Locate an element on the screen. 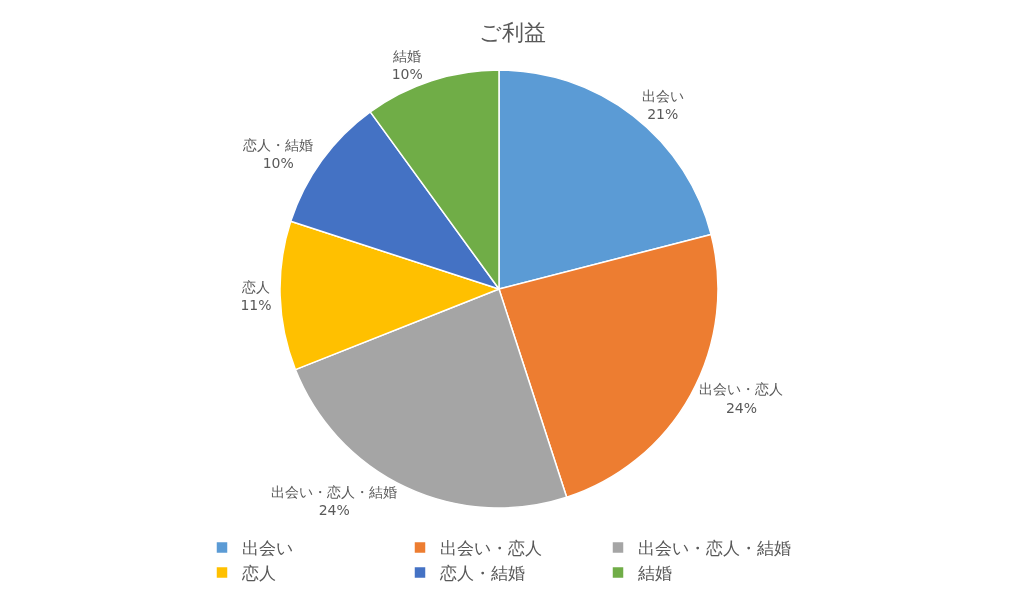 The height and width of the screenshot is (603, 1024). slice-label: 出会い・恋人 is located at coordinates (741, 389).